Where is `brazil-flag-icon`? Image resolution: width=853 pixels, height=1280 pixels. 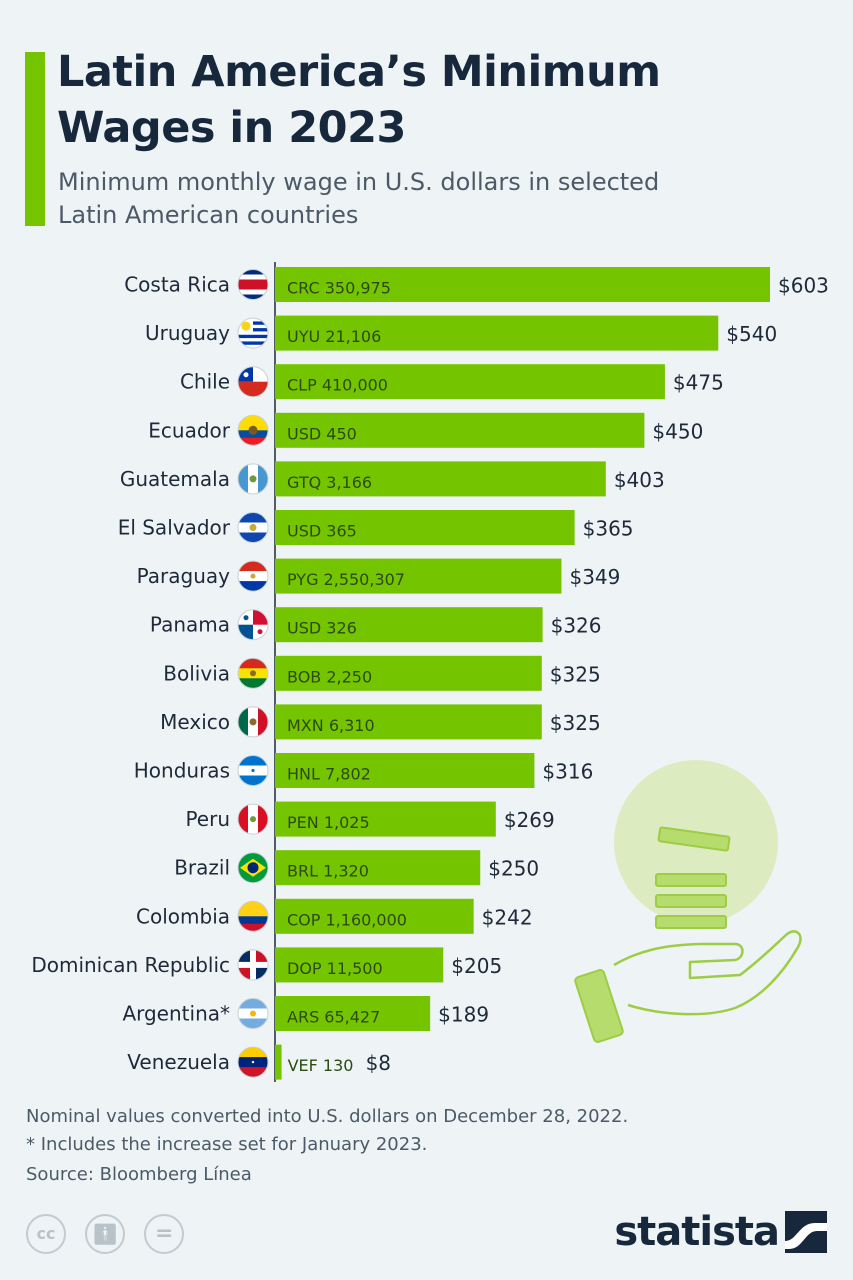
brazil-flag-icon is located at coordinates (253, 868).